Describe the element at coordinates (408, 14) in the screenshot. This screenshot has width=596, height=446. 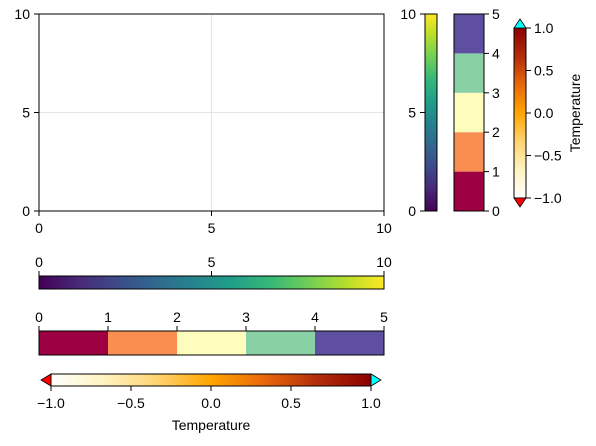
I see `viridis-vbar-tick-label: 10` at that location.